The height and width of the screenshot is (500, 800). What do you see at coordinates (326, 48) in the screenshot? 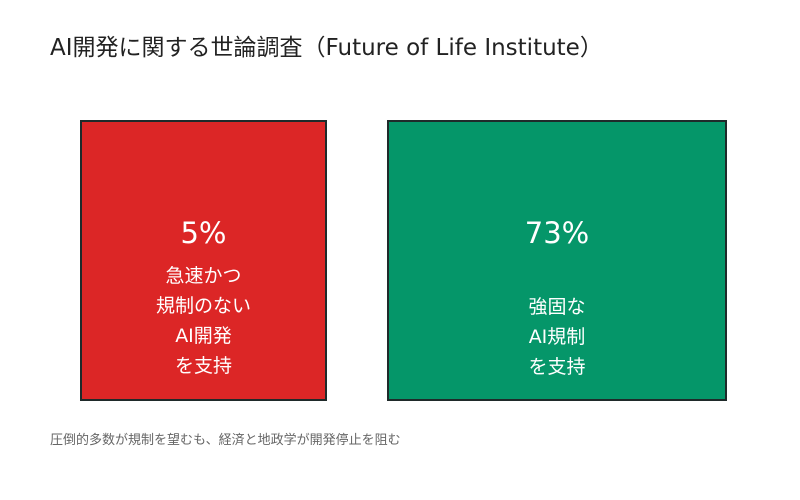
I see `chart-title: AI開発に関する世論調査（Future of Life Institute）` at bounding box center [326, 48].